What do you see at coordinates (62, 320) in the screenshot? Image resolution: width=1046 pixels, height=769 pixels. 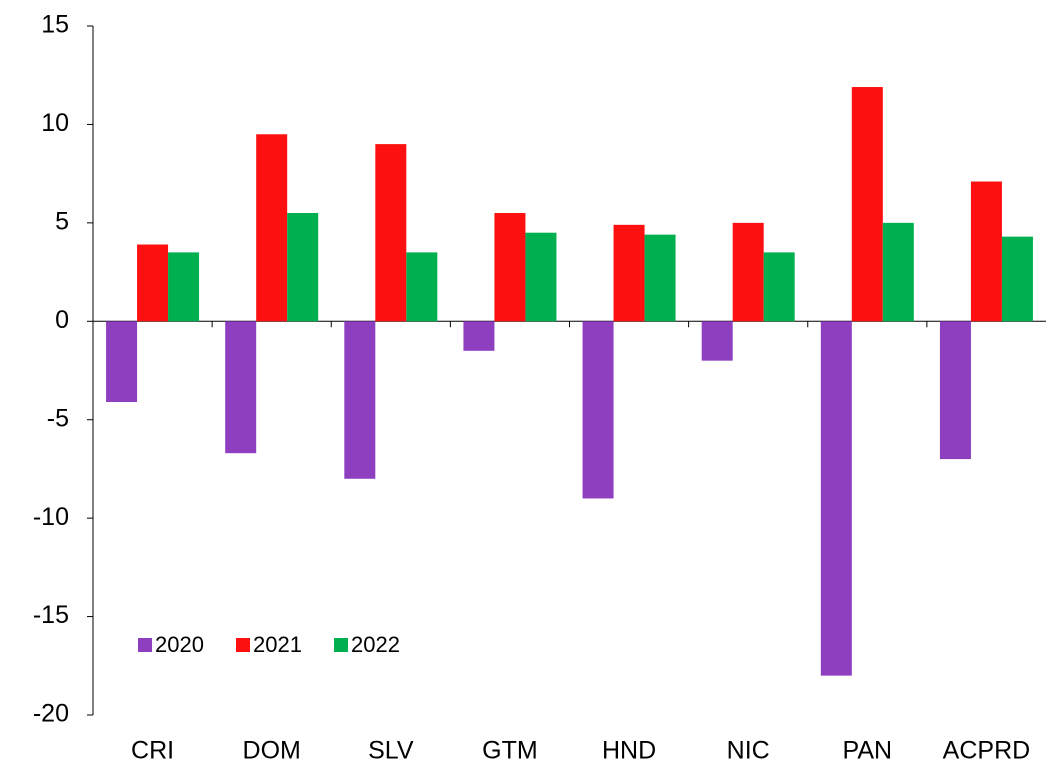 I see `y-tick-label: 0` at bounding box center [62, 320].